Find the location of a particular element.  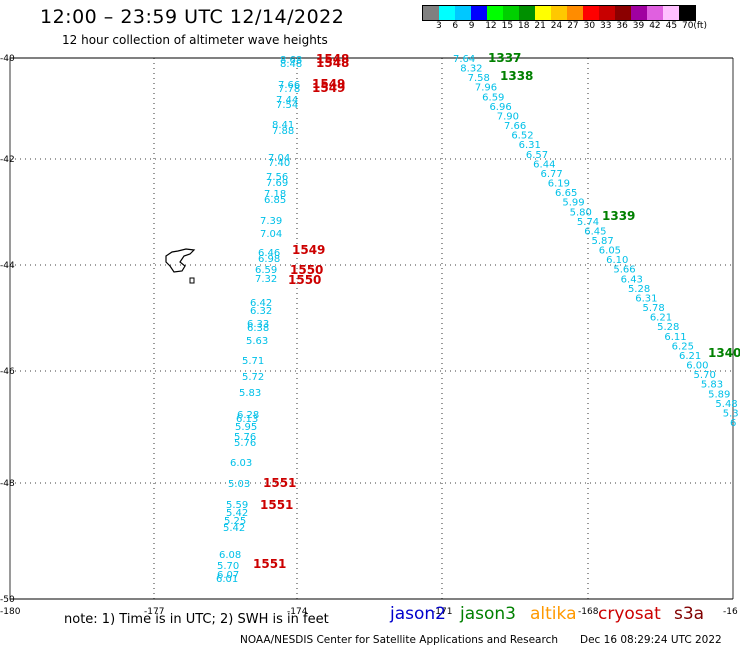

scale-label: 30 is located at coordinates (589, 26).